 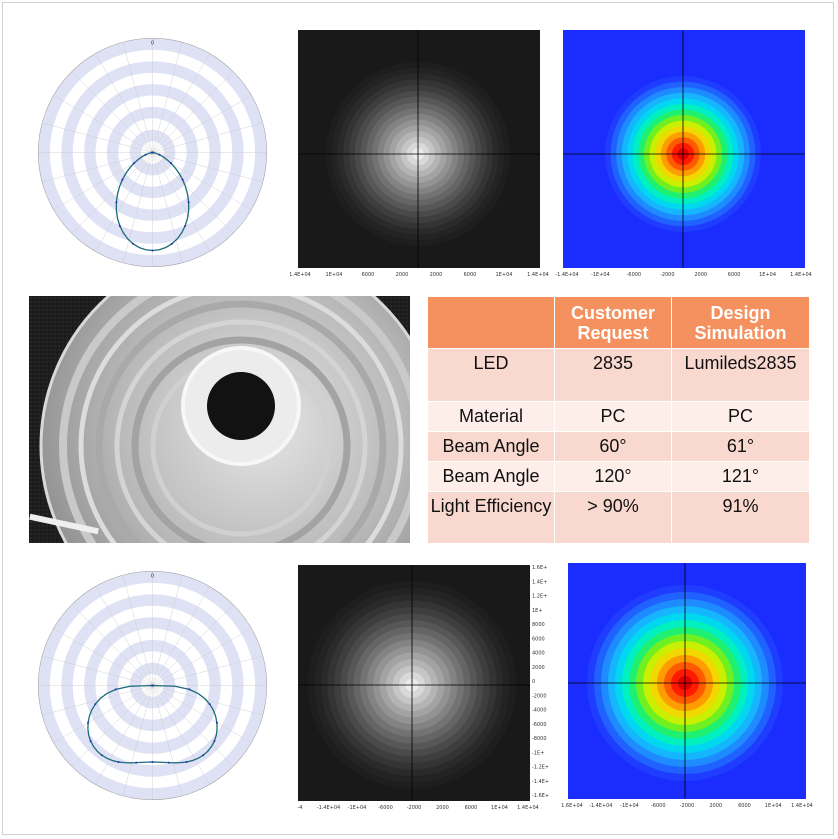 I want to click on axis-tick-label: 0, so click(x=533, y=682).